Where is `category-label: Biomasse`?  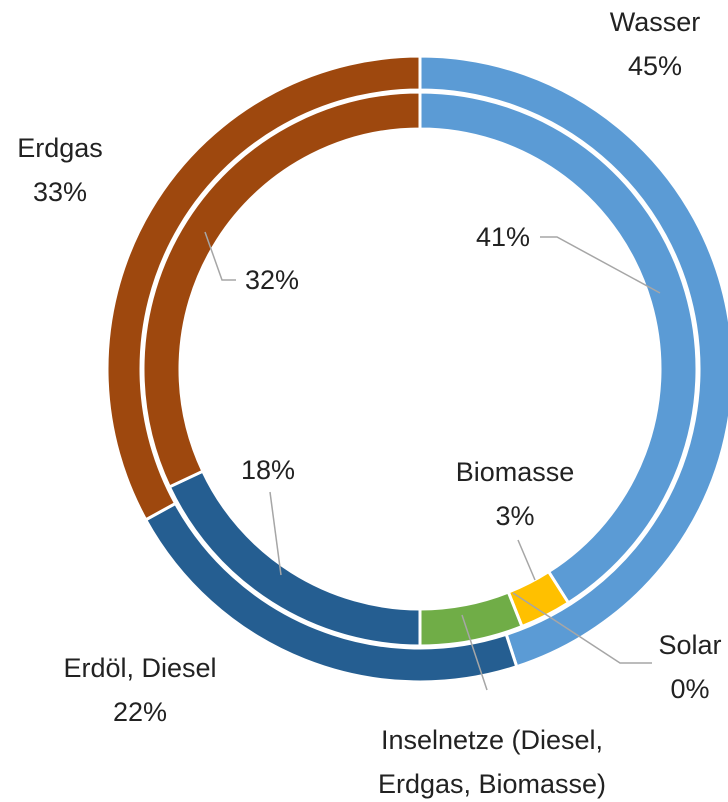 category-label: Biomasse is located at coordinates (515, 472).